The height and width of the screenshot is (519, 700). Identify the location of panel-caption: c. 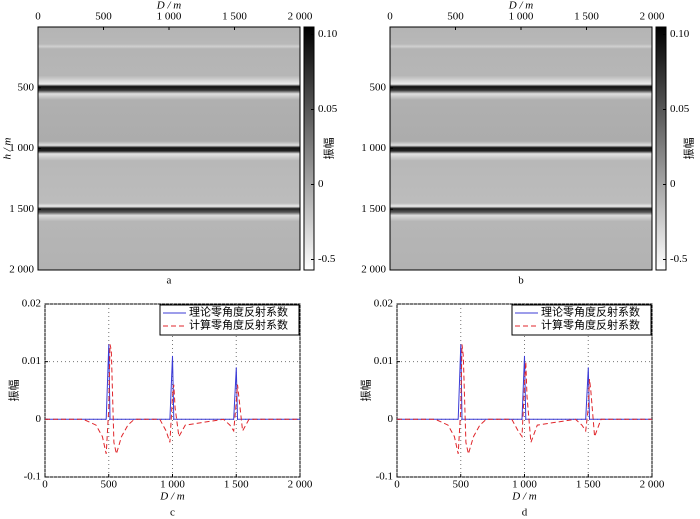
(172, 513).